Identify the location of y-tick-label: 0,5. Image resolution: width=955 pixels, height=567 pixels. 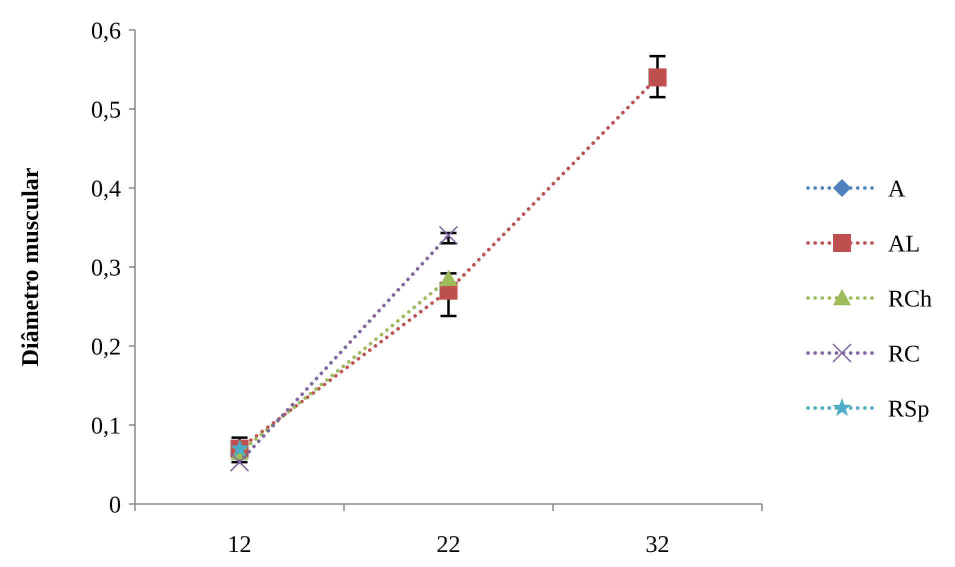
(106, 110).